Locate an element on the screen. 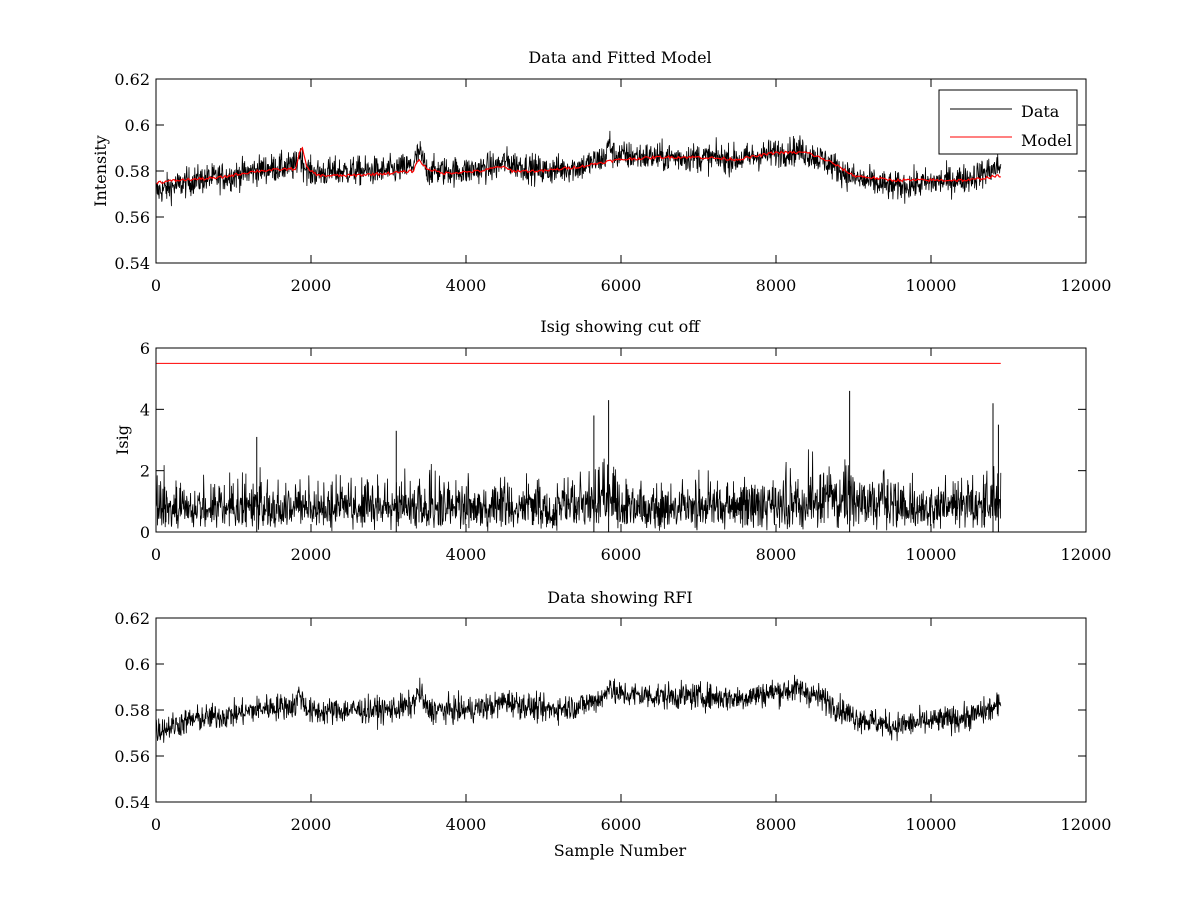 This screenshot has height=900, width=1200. chart-title: Data showing RFI is located at coordinates (619, 597).